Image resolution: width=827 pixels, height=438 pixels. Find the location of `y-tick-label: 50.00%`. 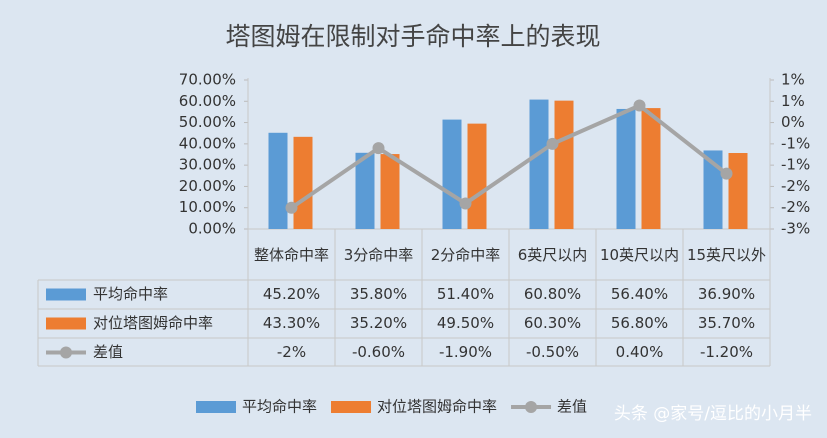

y-tick-label: 50.00% is located at coordinates (207, 122).